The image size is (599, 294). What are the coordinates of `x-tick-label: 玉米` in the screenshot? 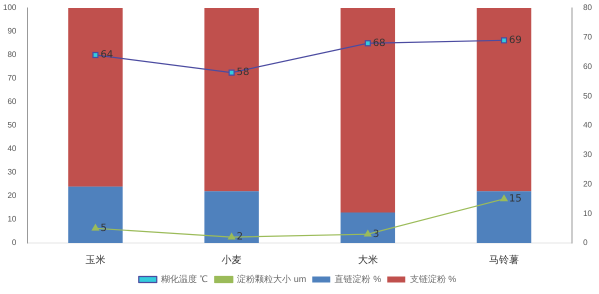 It's located at (95, 260).